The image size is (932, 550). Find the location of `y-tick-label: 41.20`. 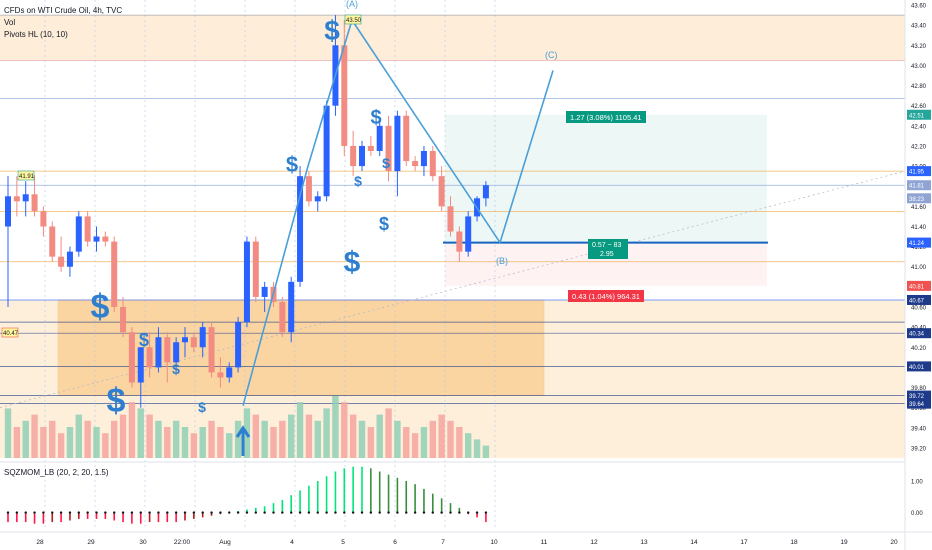

y-tick-label: 41.20 is located at coordinates (919, 248).